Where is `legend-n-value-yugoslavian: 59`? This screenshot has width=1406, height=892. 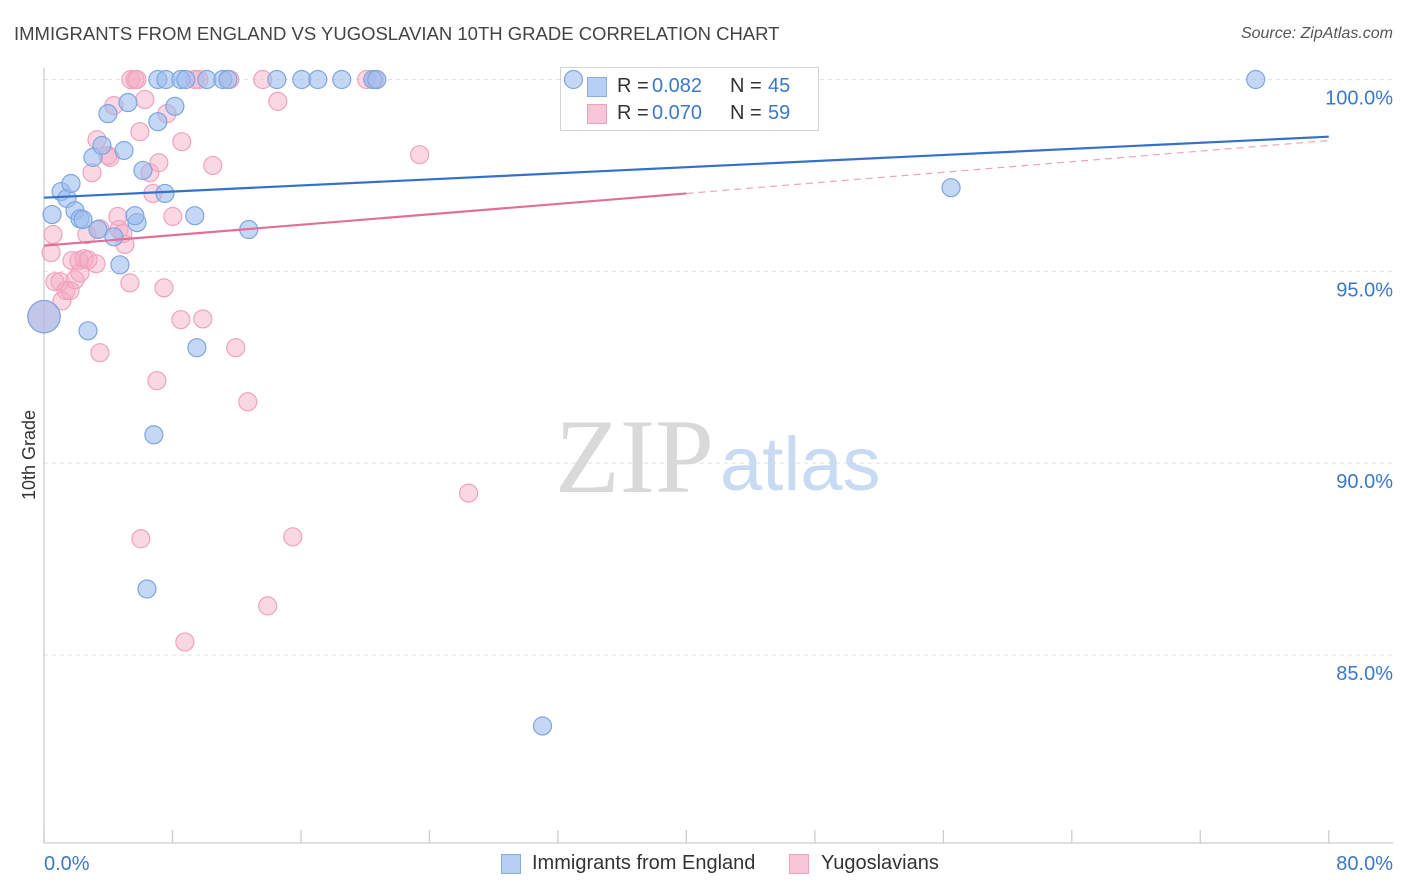 legend-n-value-yugoslavian: 59 is located at coordinates (779, 113).